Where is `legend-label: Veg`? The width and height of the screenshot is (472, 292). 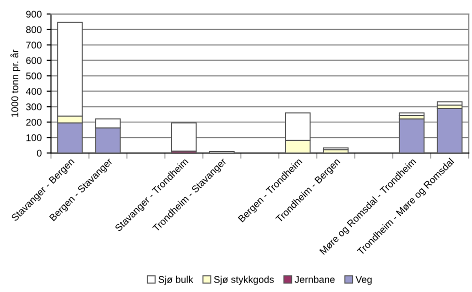 legend-label: Veg is located at coordinates (364, 280).